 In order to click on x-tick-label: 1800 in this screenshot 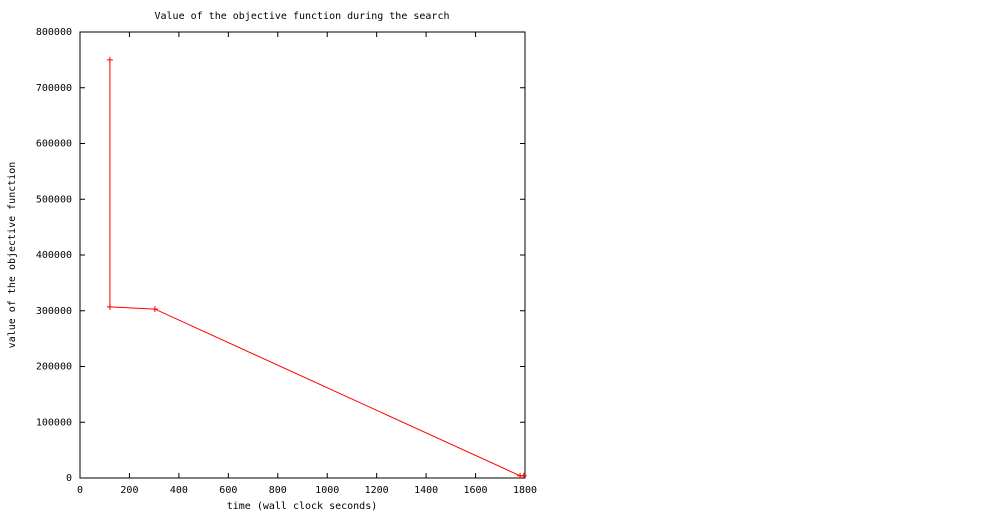, I will do `click(525, 490)`.